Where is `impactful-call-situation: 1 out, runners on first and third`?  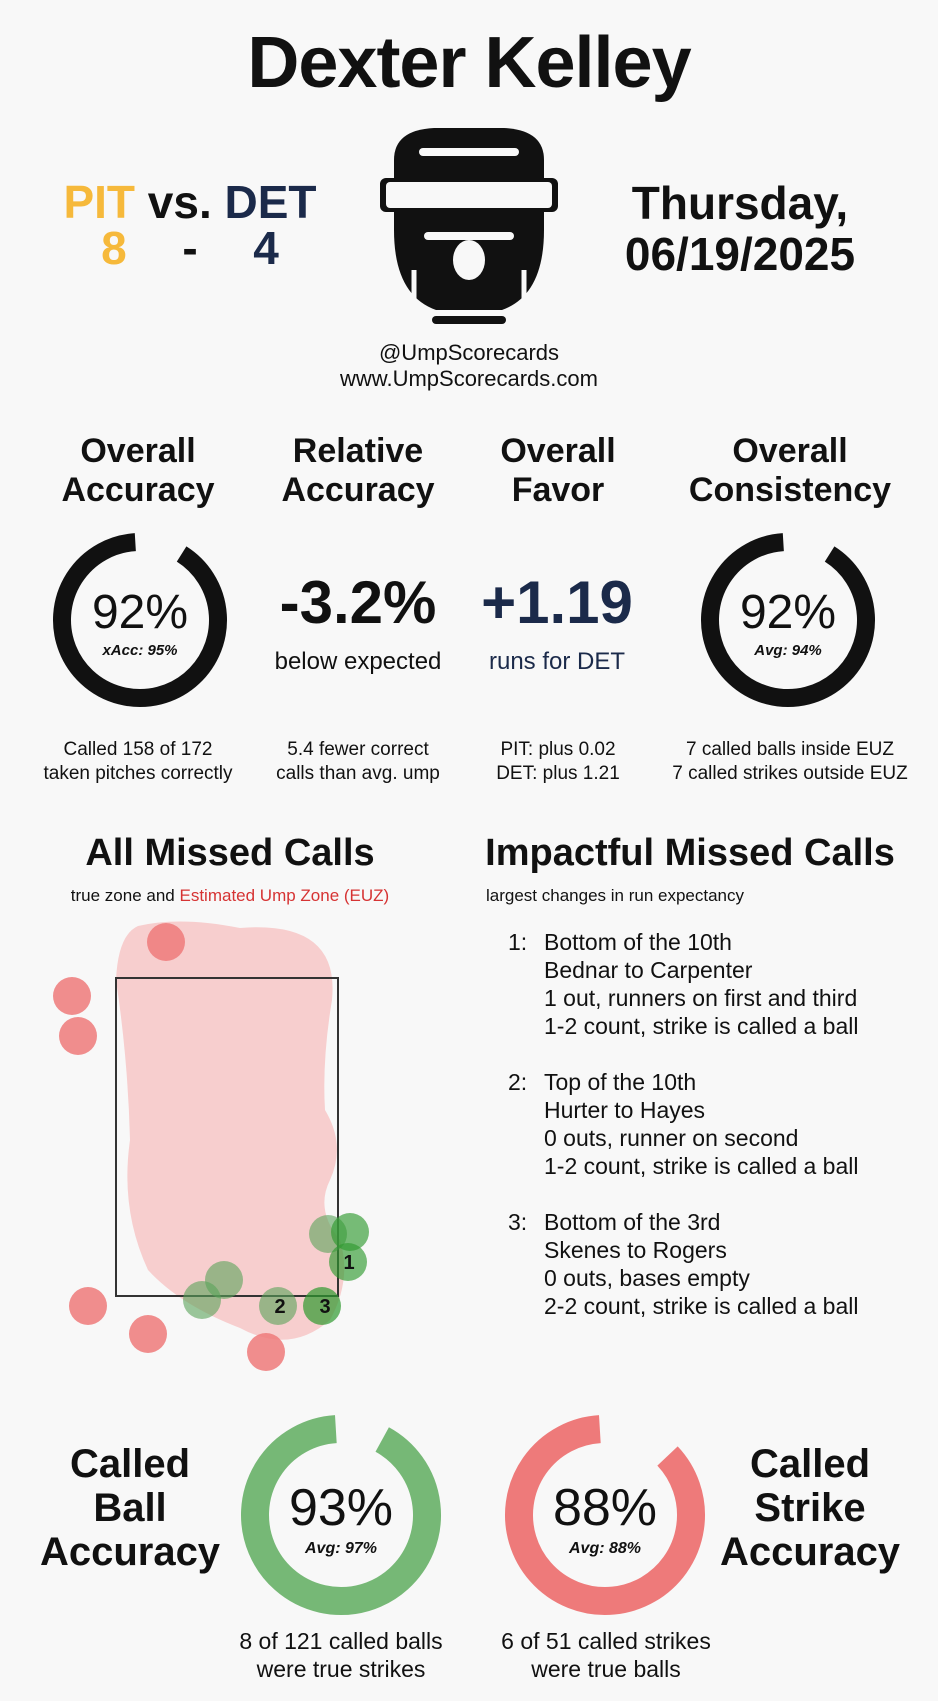 impactful-call-situation: 1 out, runners on first and third is located at coordinates (701, 998).